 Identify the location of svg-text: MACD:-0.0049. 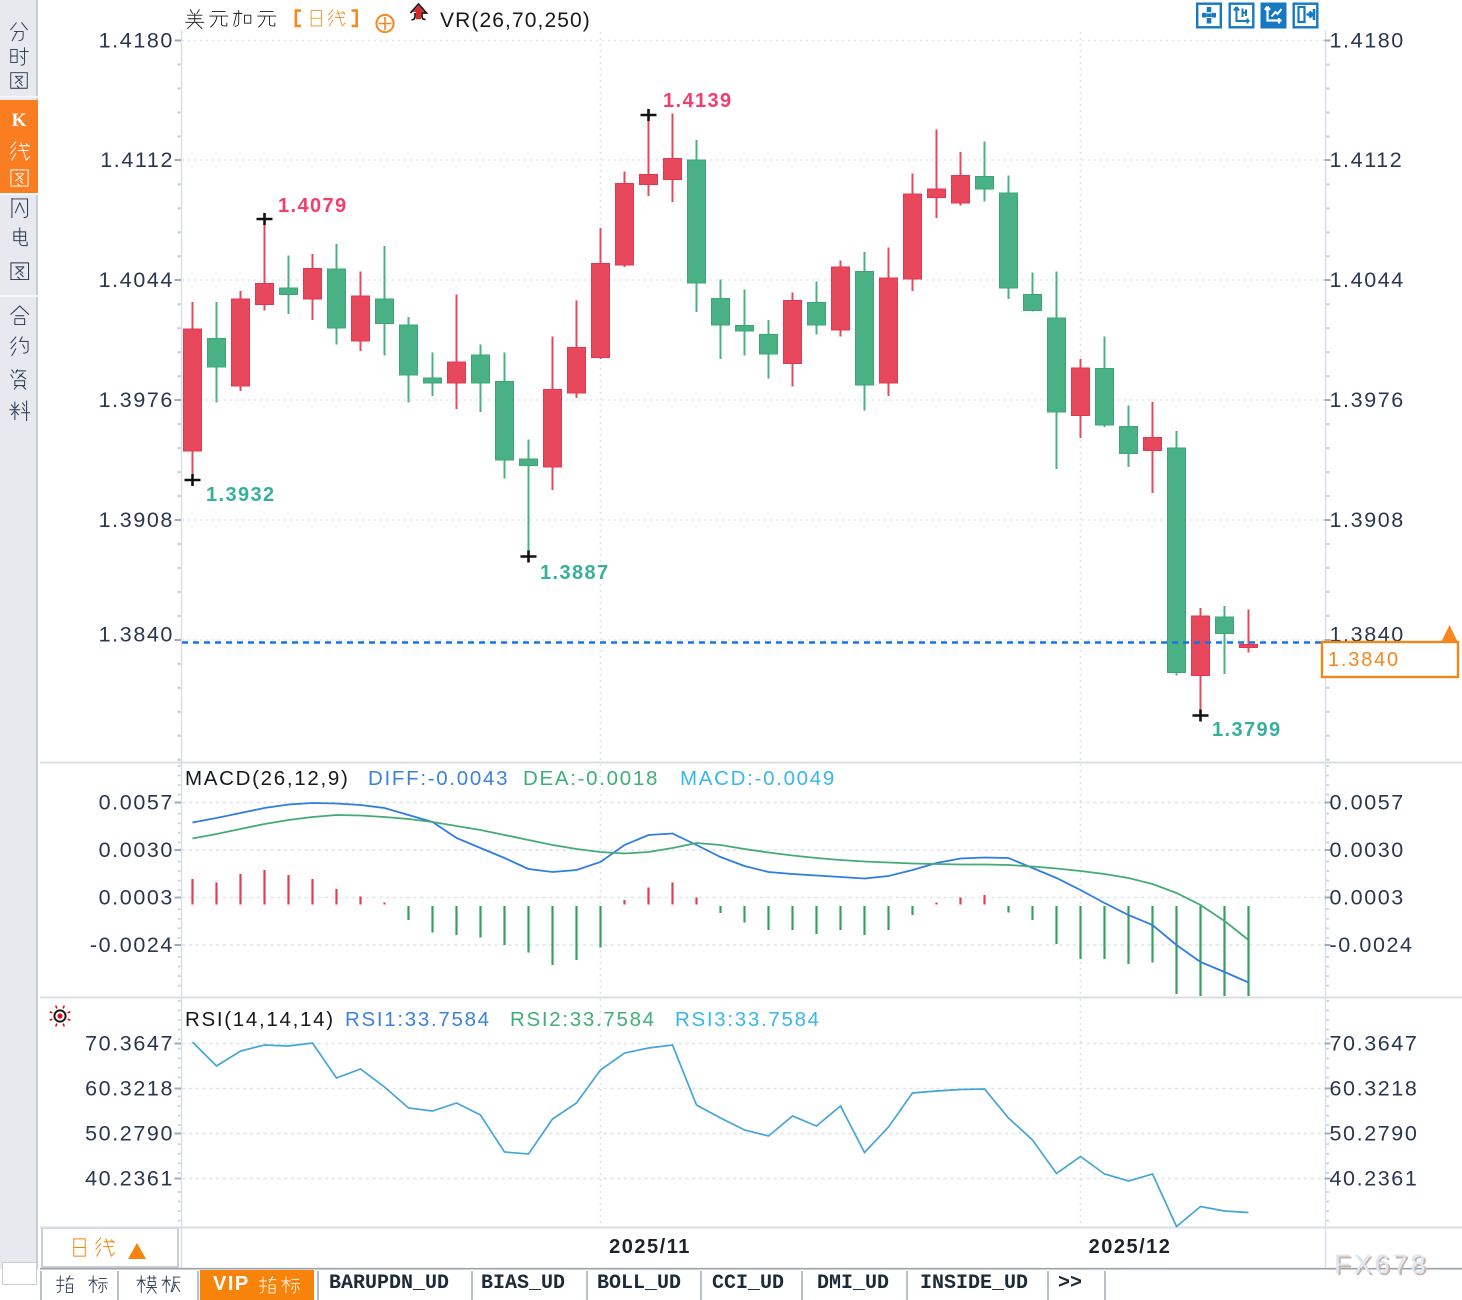
(758, 778).